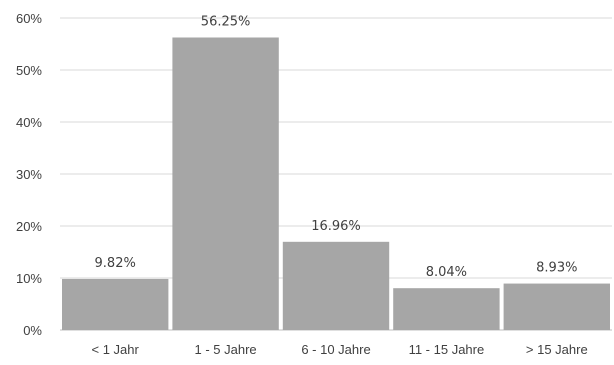  What do you see at coordinates (226, 22) in the screenshot?
I see `data-label: 56.25%` at bounding box center [226, 22].